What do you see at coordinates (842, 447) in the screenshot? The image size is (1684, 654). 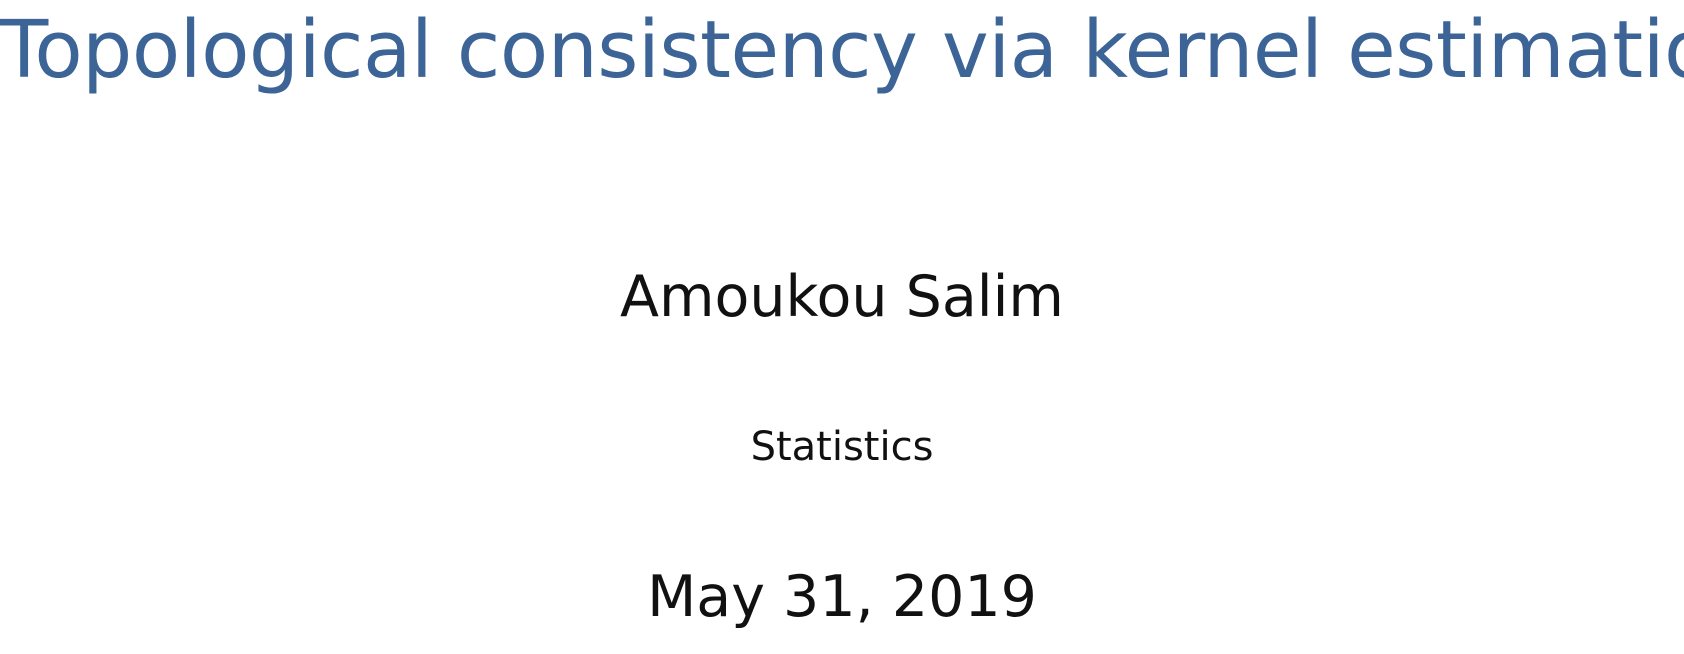 I see `institute-label: Statistics` at bounding box center [842, 447].